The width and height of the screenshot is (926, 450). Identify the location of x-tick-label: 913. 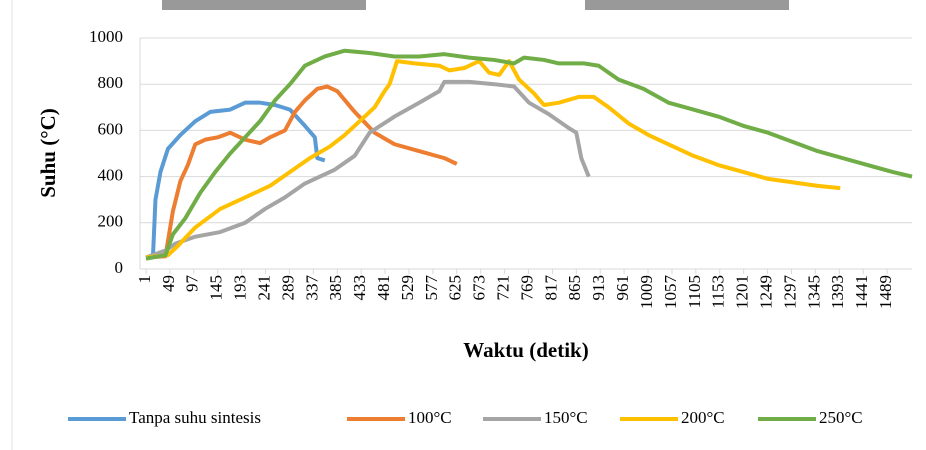
(598, 288).